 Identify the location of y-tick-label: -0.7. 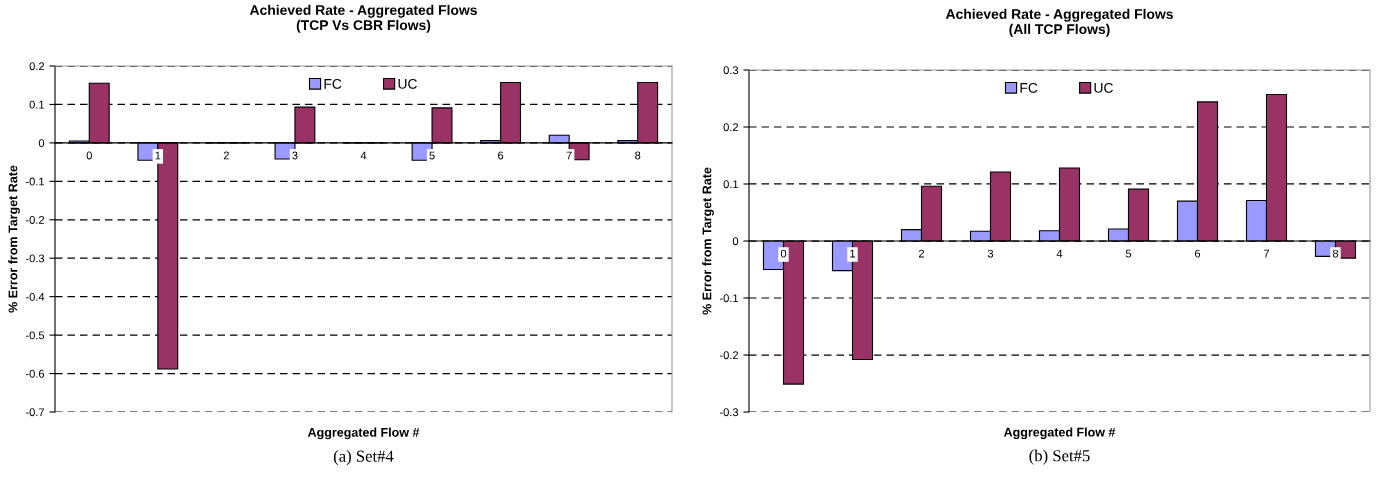
(35, 412).